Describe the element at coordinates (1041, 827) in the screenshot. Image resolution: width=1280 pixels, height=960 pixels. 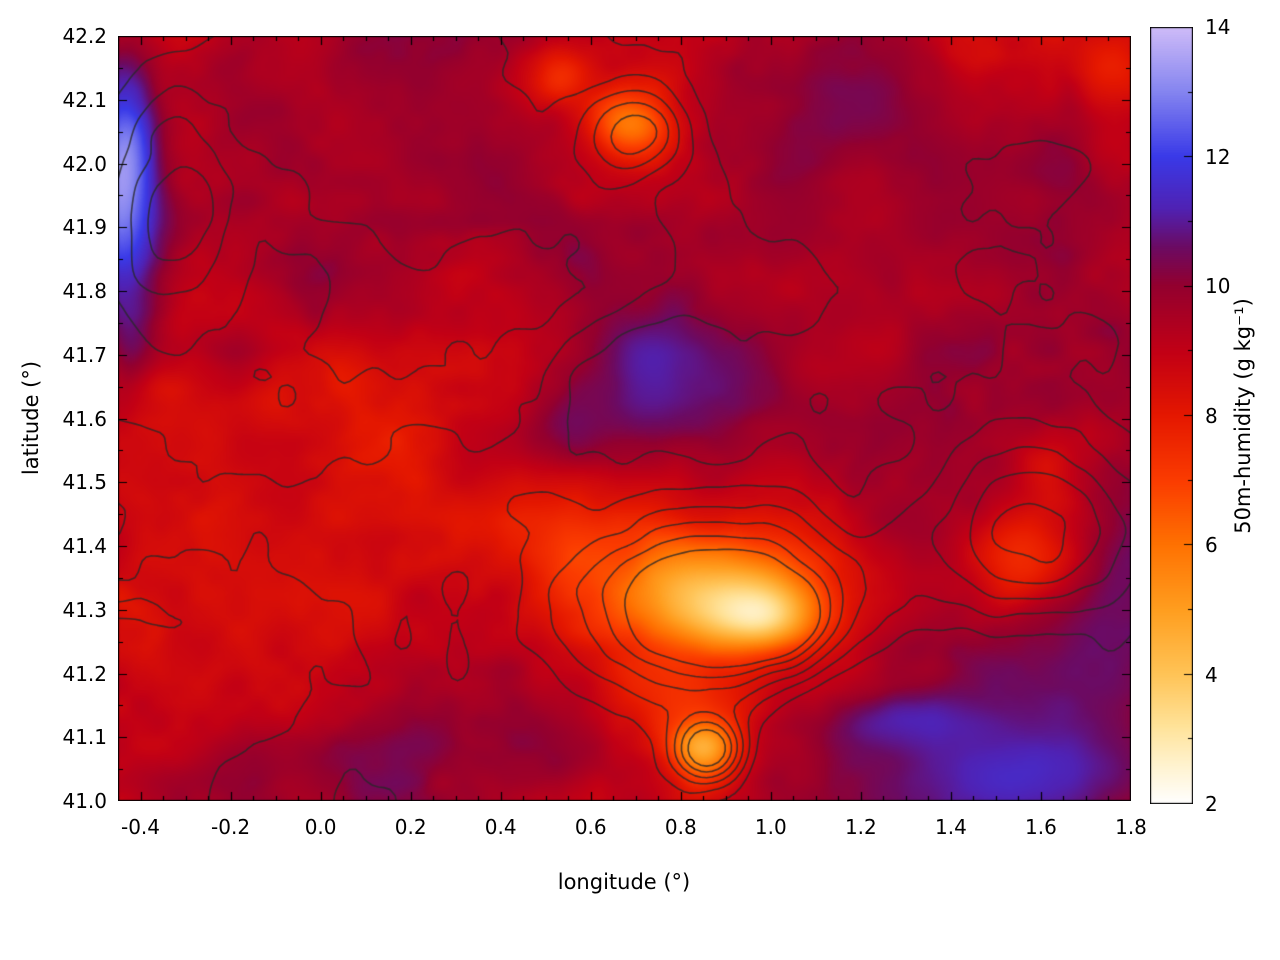
I see `x-tick-label: 1.6` at that location.